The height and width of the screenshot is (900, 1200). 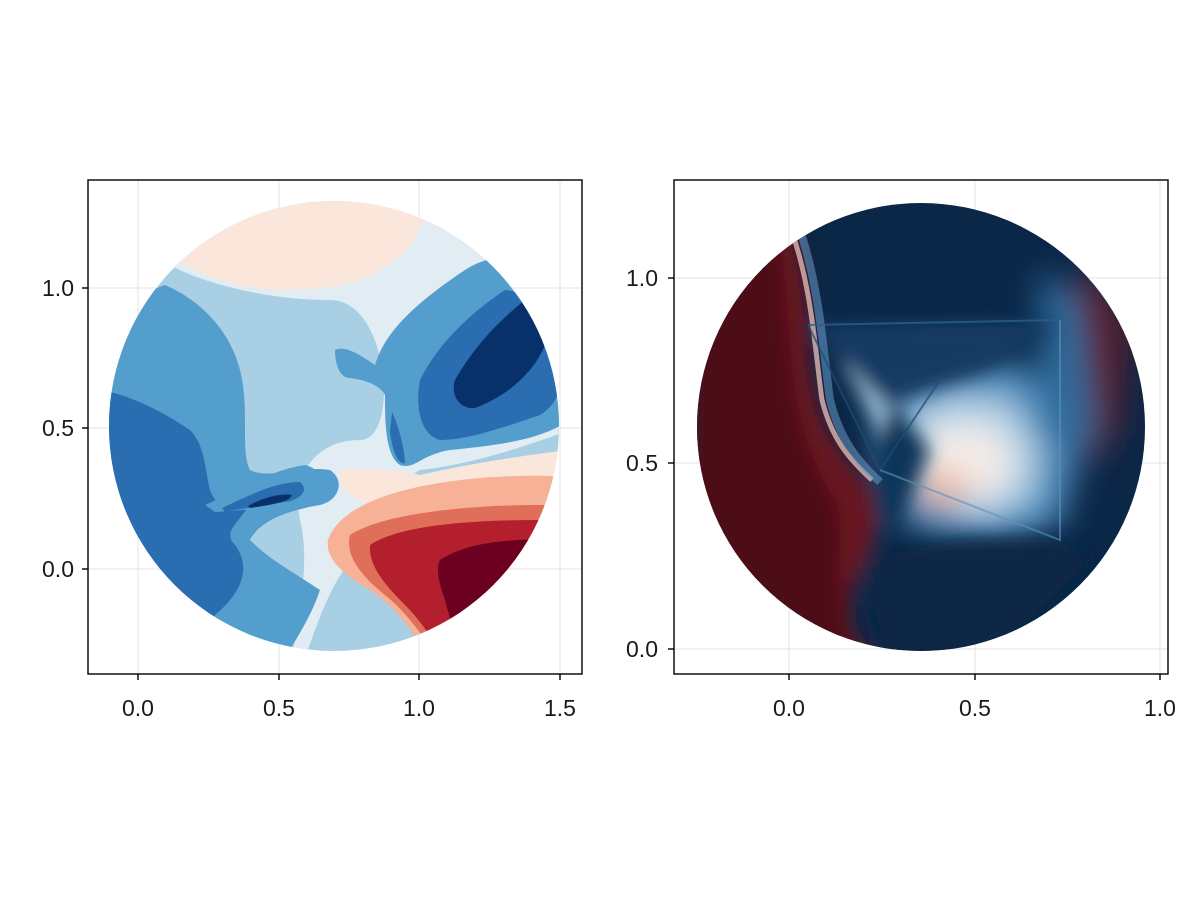 I want to click on contour-tongue-dark, so click(x=263, y=497).